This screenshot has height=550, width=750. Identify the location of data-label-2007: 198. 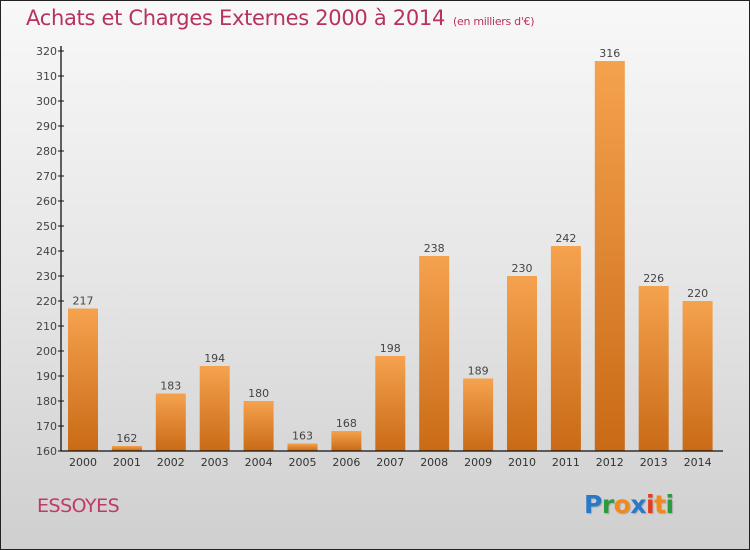
(390, 348).